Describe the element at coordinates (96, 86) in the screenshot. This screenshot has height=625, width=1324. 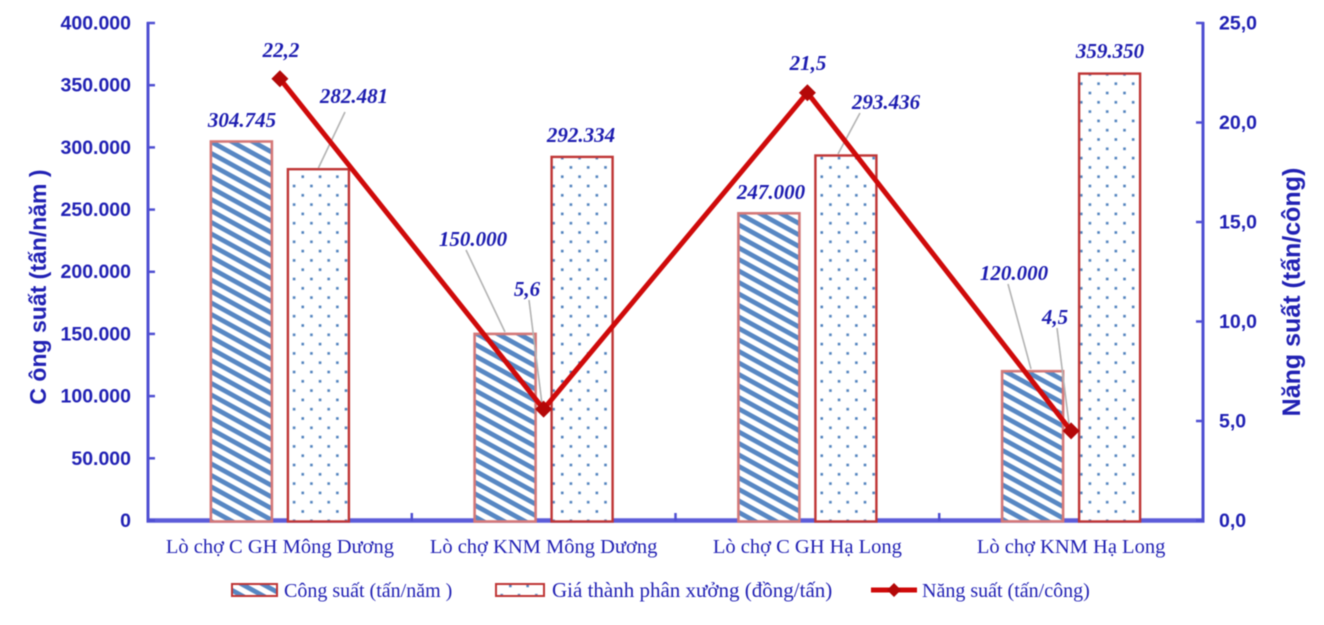
I see `svg-text: 350.000` at that location.